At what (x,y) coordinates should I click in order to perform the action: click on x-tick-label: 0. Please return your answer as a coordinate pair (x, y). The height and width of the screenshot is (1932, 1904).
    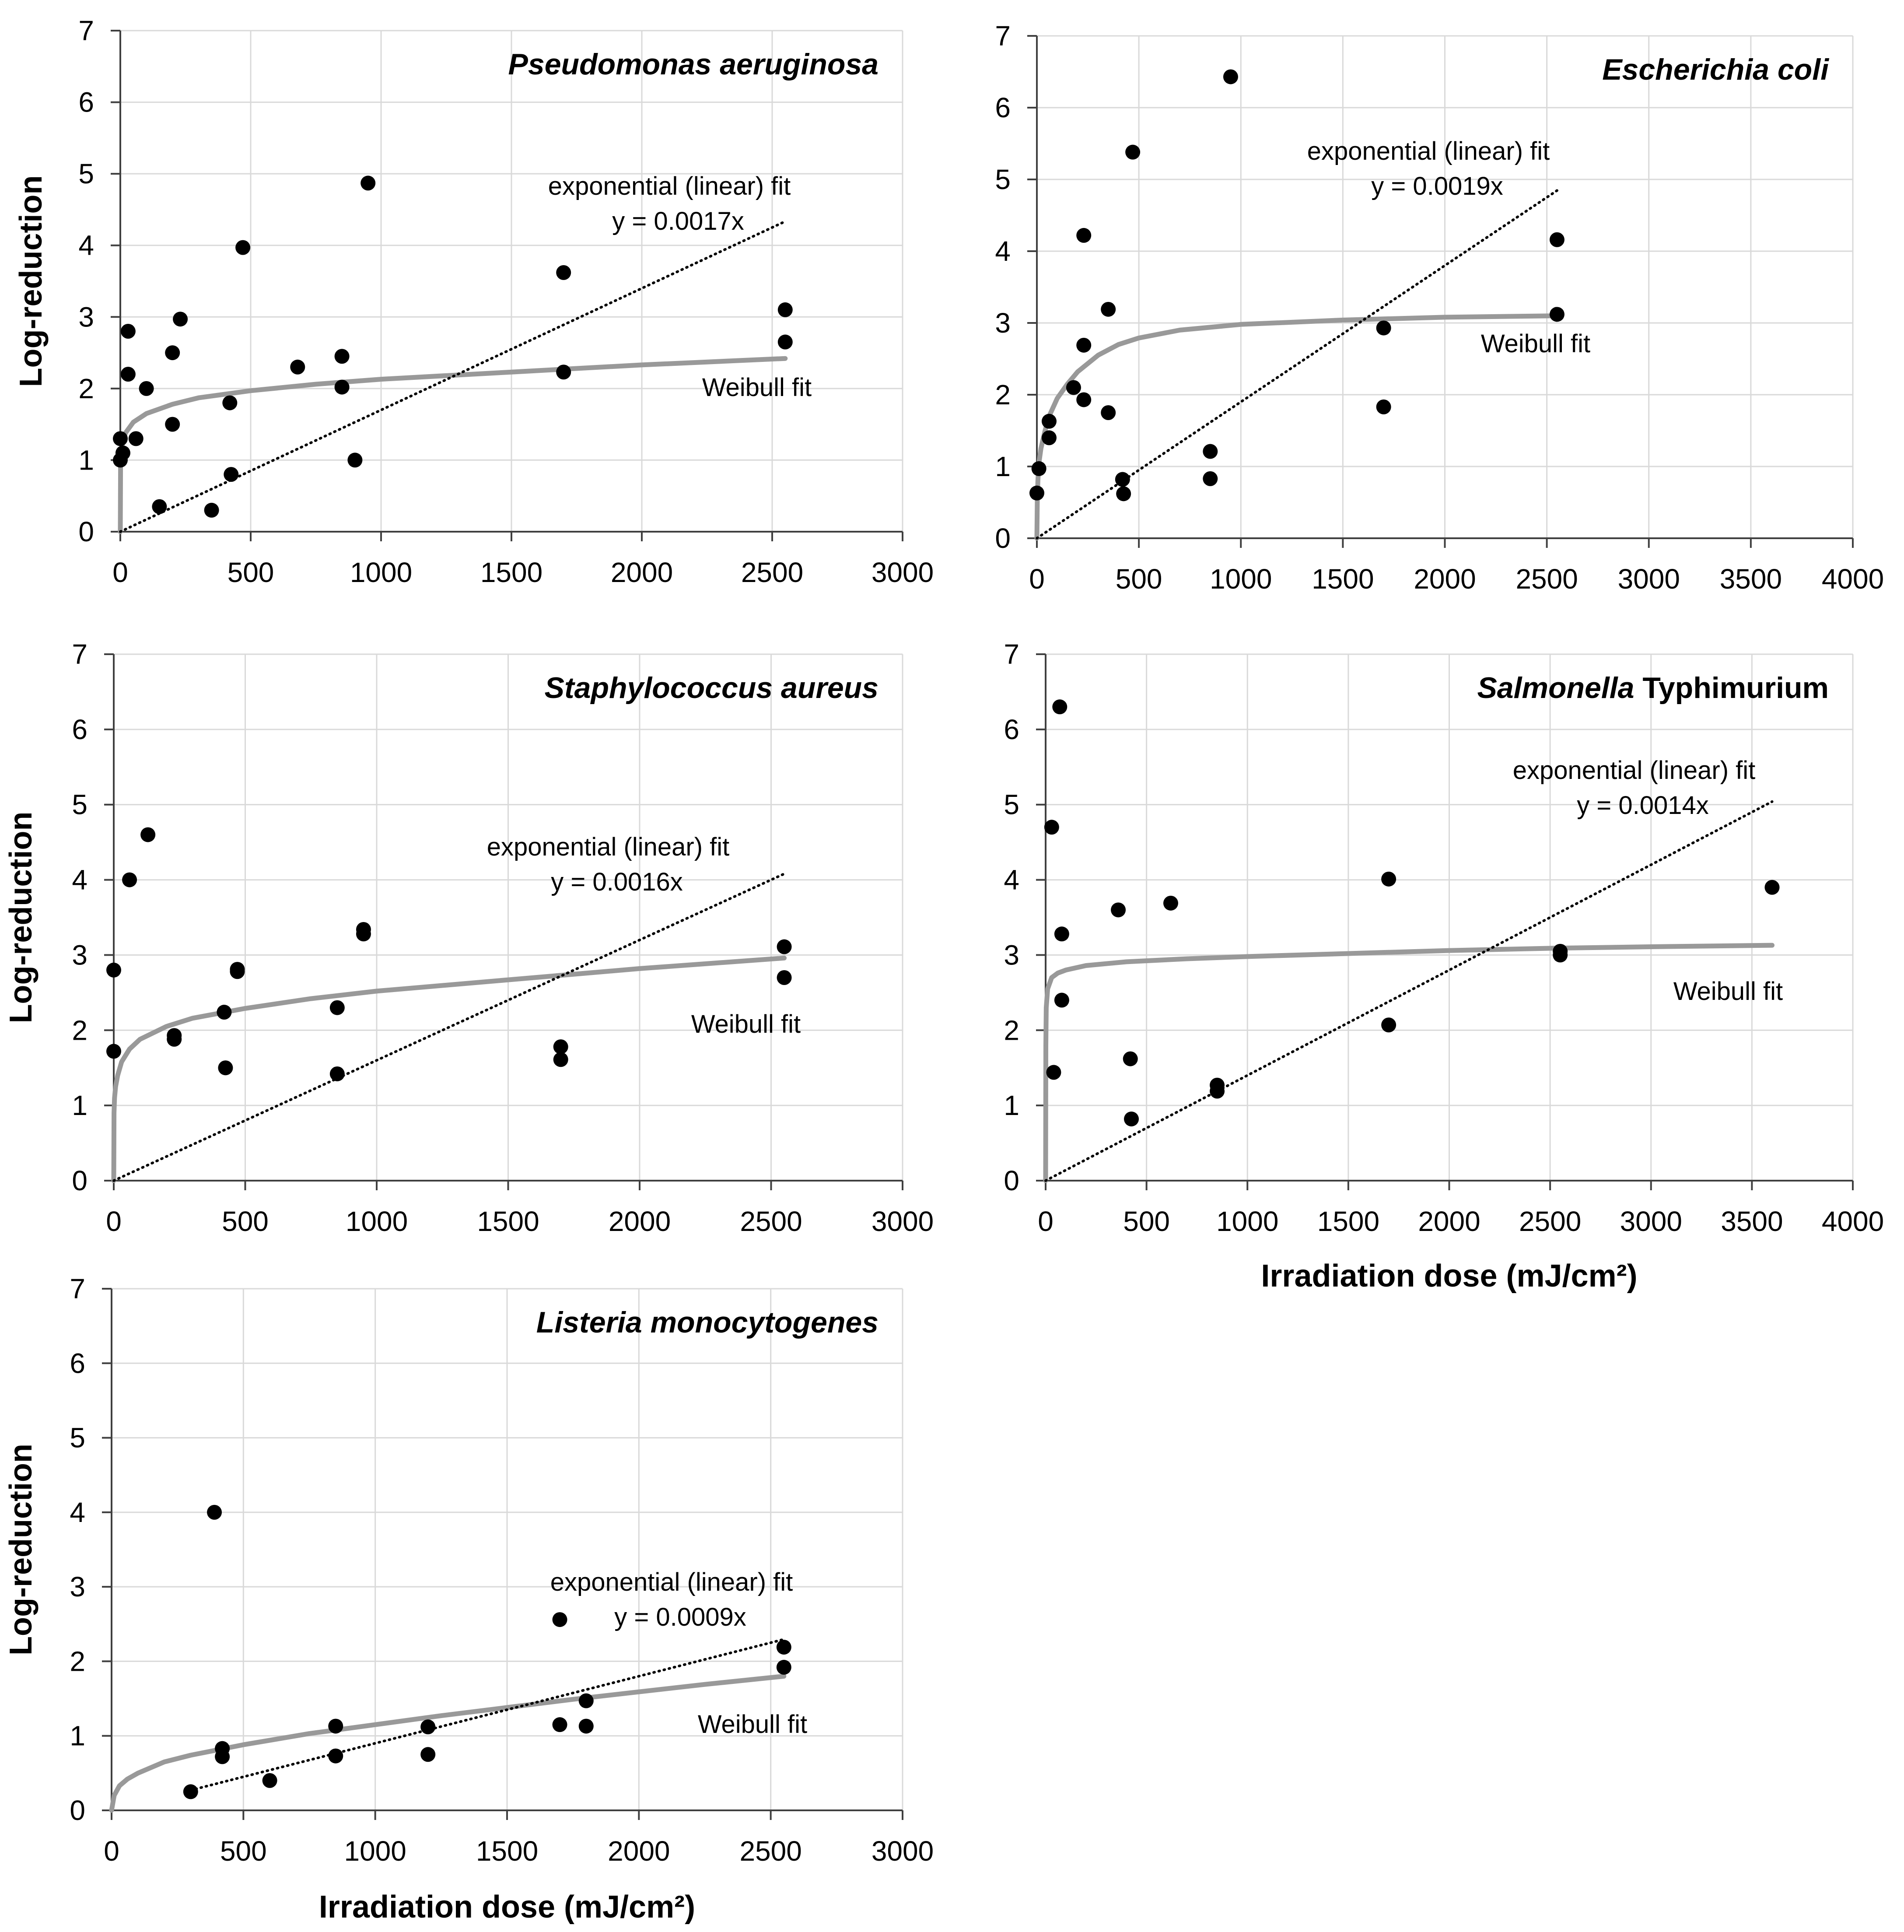
    Looking at the image, I should click on (111, 1851).